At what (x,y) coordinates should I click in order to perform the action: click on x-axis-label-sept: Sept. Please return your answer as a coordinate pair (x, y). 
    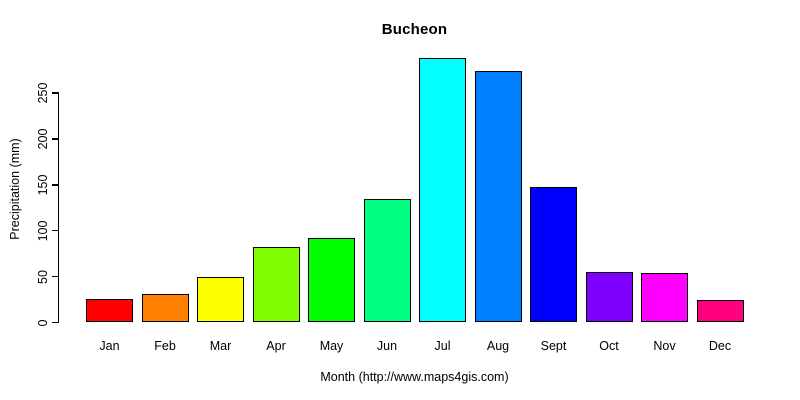
    Looking at the image, I should click on (553, 346).